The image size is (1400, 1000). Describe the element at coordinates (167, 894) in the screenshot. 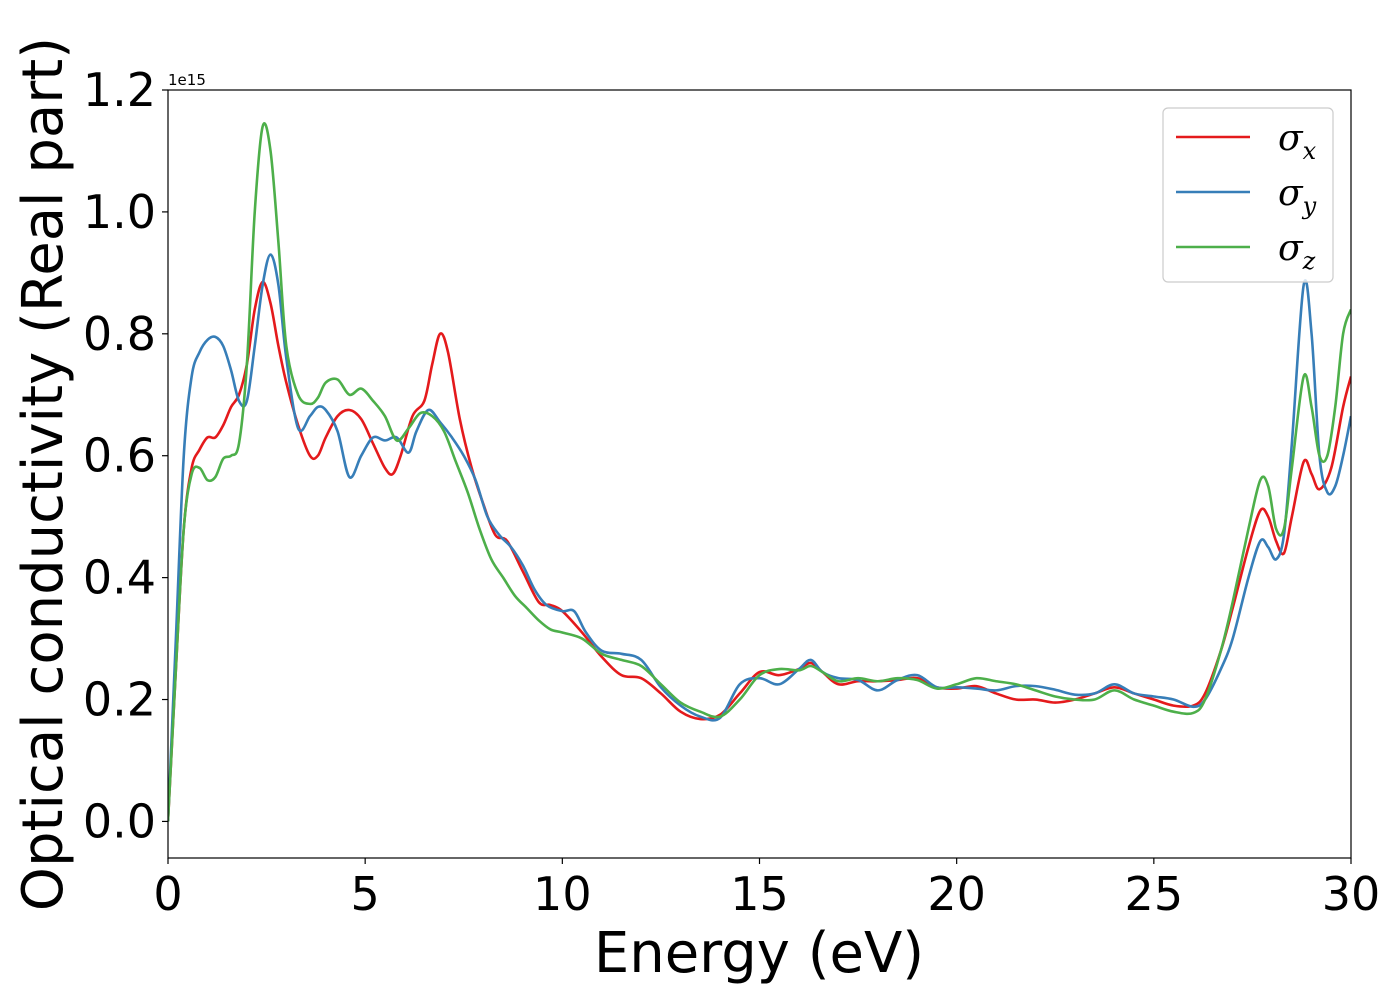

I see `x-tick-label: 0` at that location.